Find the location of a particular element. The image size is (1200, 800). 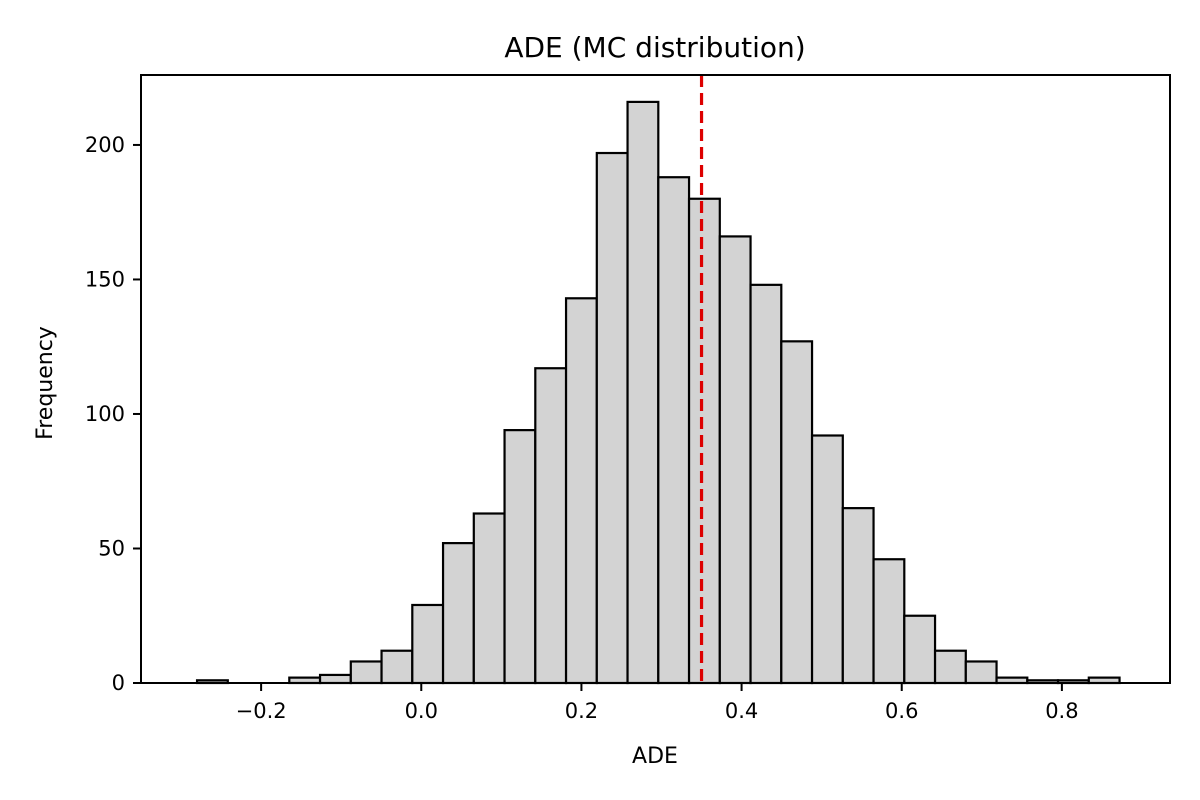

x-tick-label: −0.2 is located at coordinates (261, 711).